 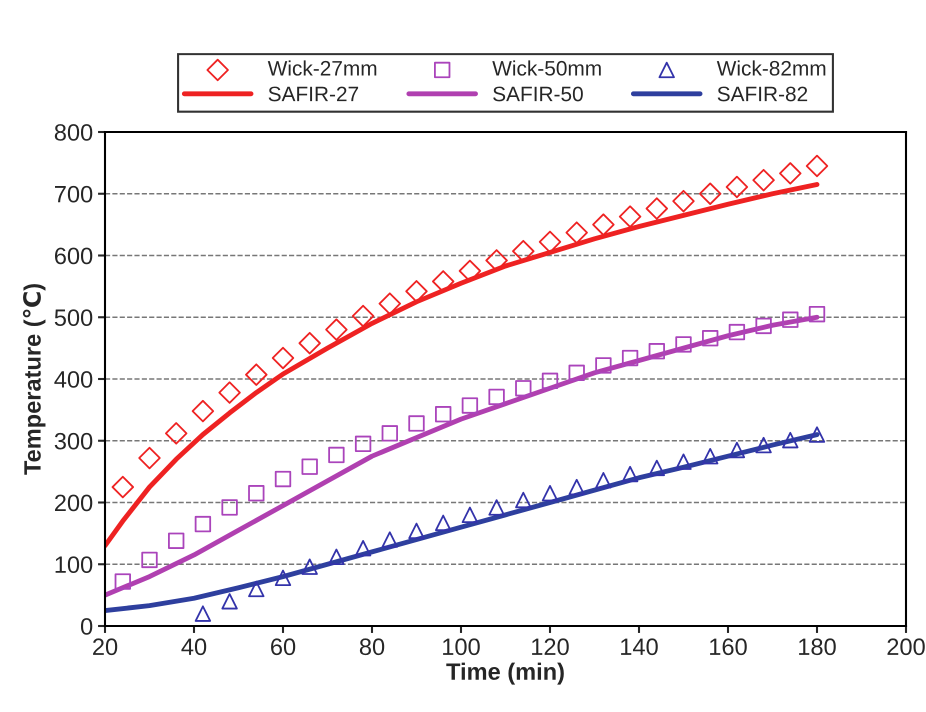 What do you see at coordinates (639, 647) in the screenshot?
I see `x-tick-label: 140` at bounding box center [639, 647].